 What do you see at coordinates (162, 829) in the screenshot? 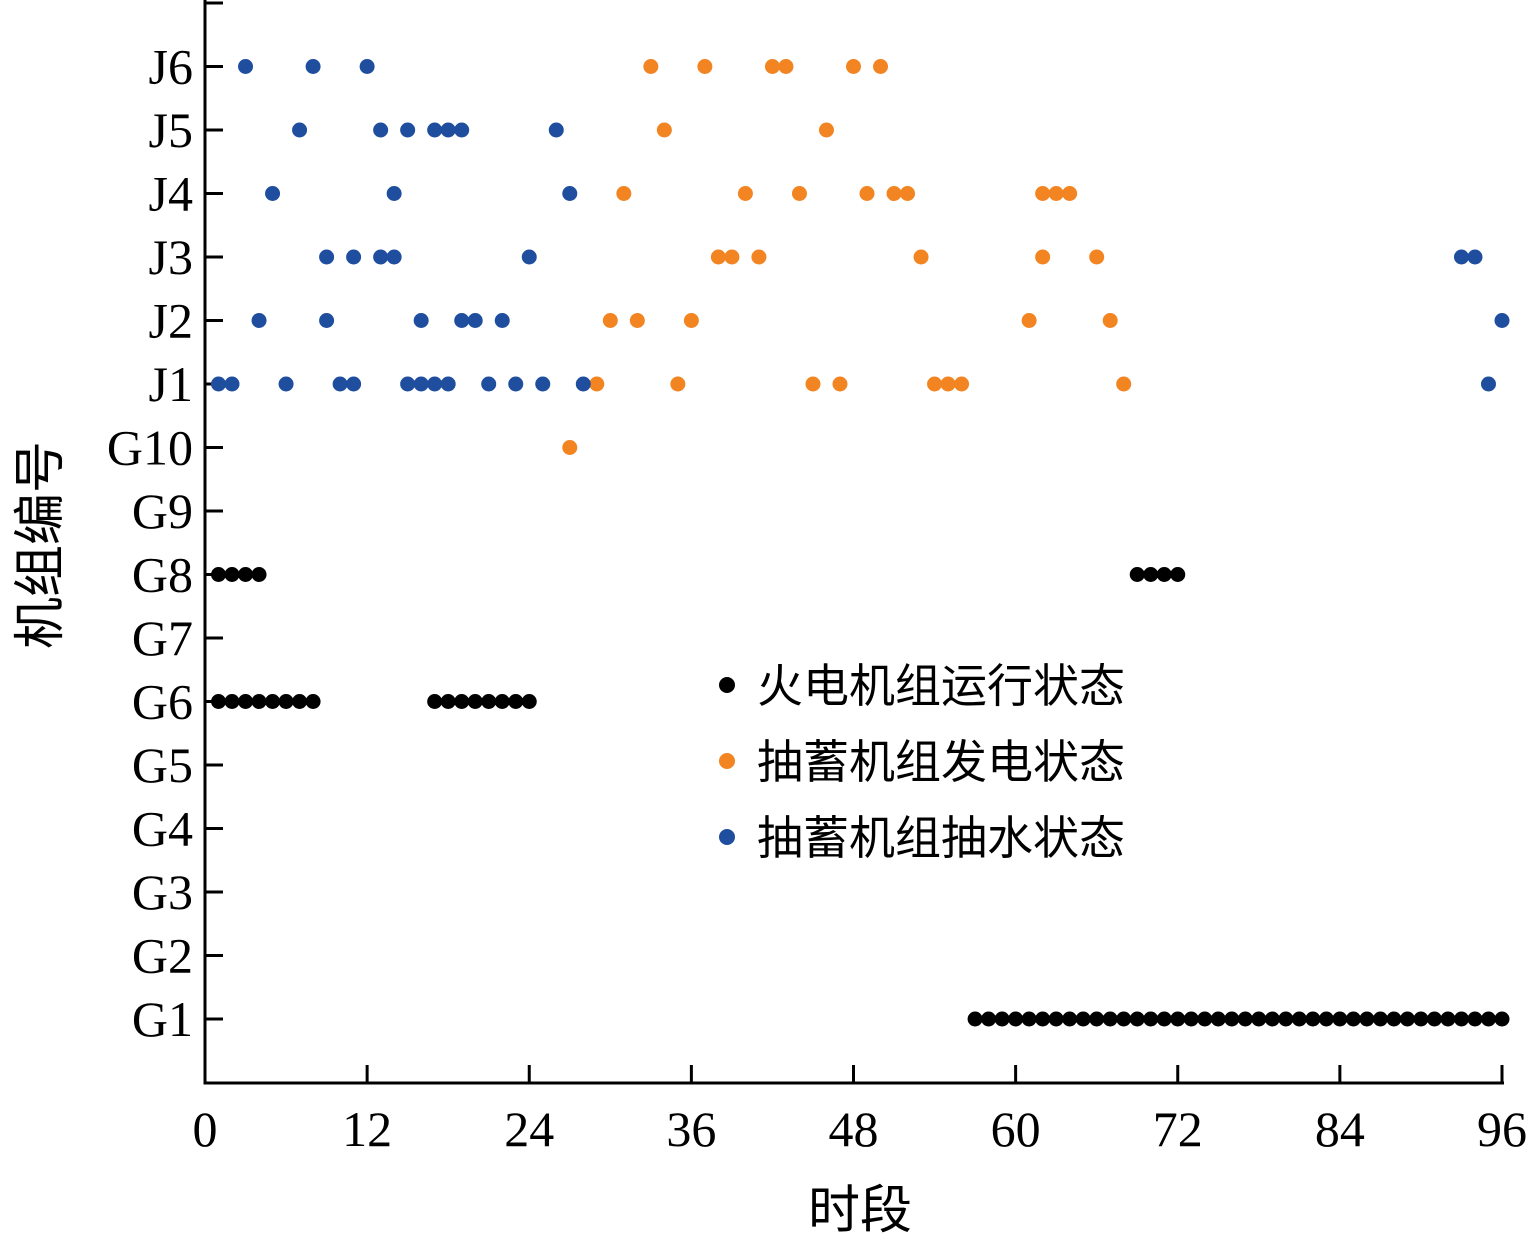
I see `y-tick-label: G4` at bounding box center [162, 829].